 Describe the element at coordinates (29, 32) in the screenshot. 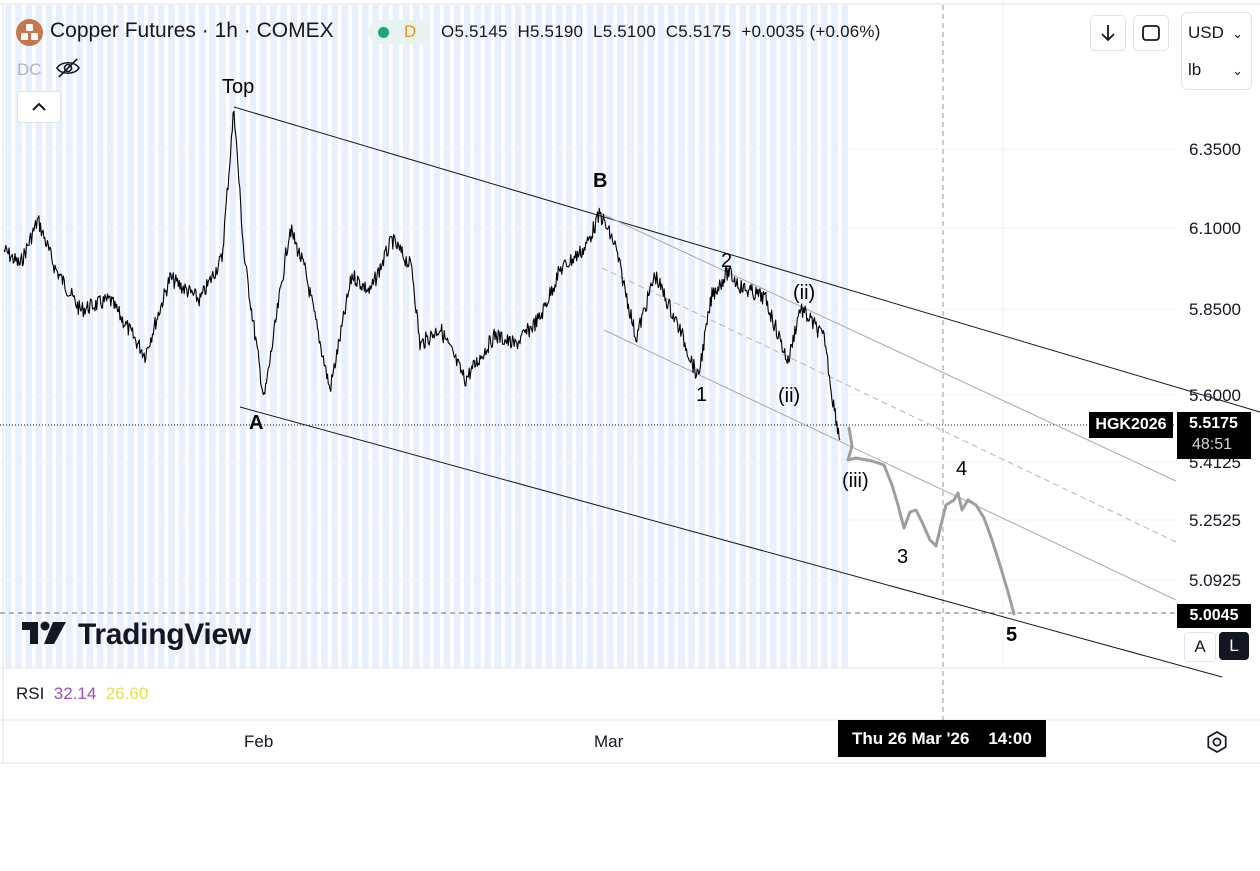

I see `copper-symbol-icon` at that location.